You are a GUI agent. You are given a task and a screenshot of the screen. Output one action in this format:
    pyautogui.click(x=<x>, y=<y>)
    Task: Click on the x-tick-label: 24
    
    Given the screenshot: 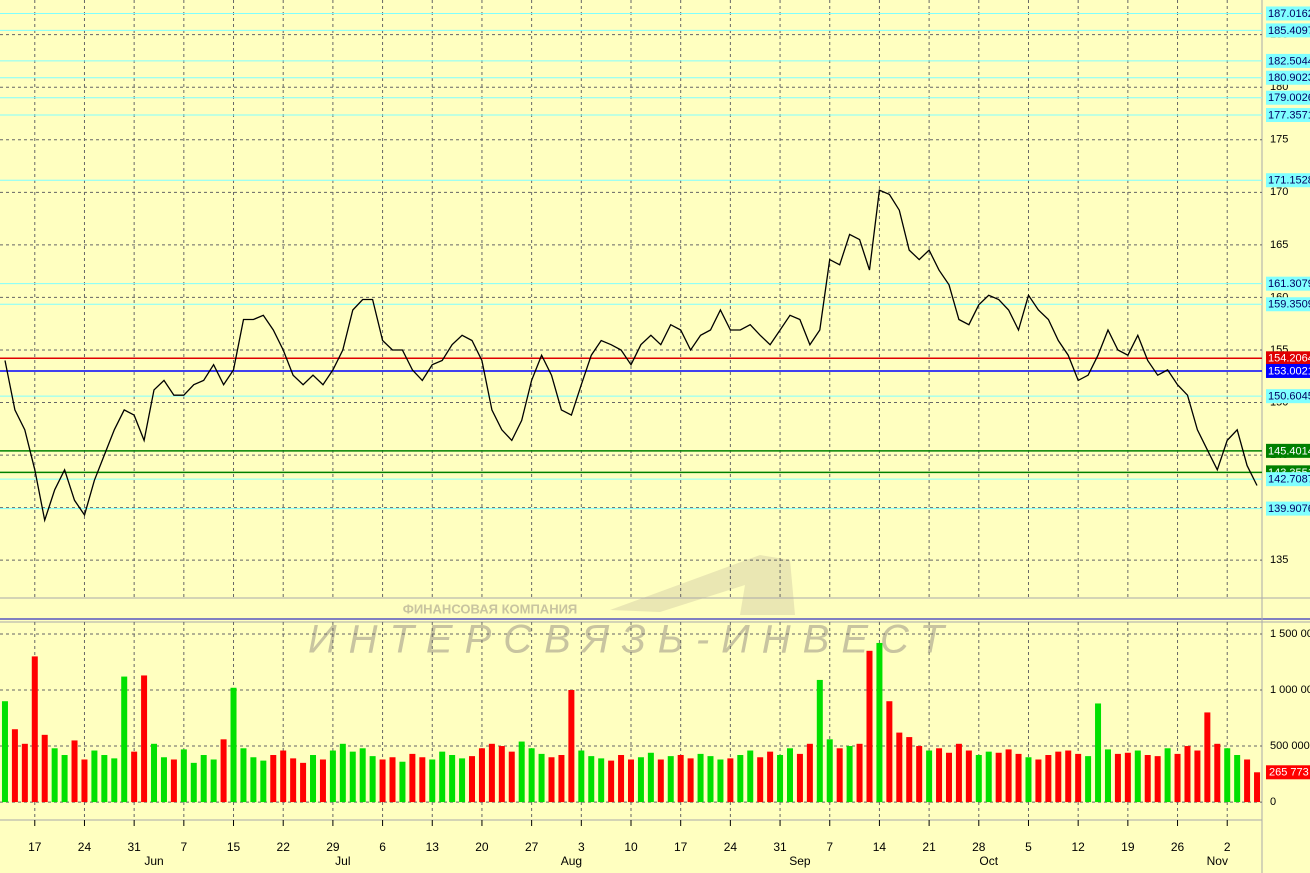 What is the action you would take?
    pyautogui.click(x=85, y=847)
    